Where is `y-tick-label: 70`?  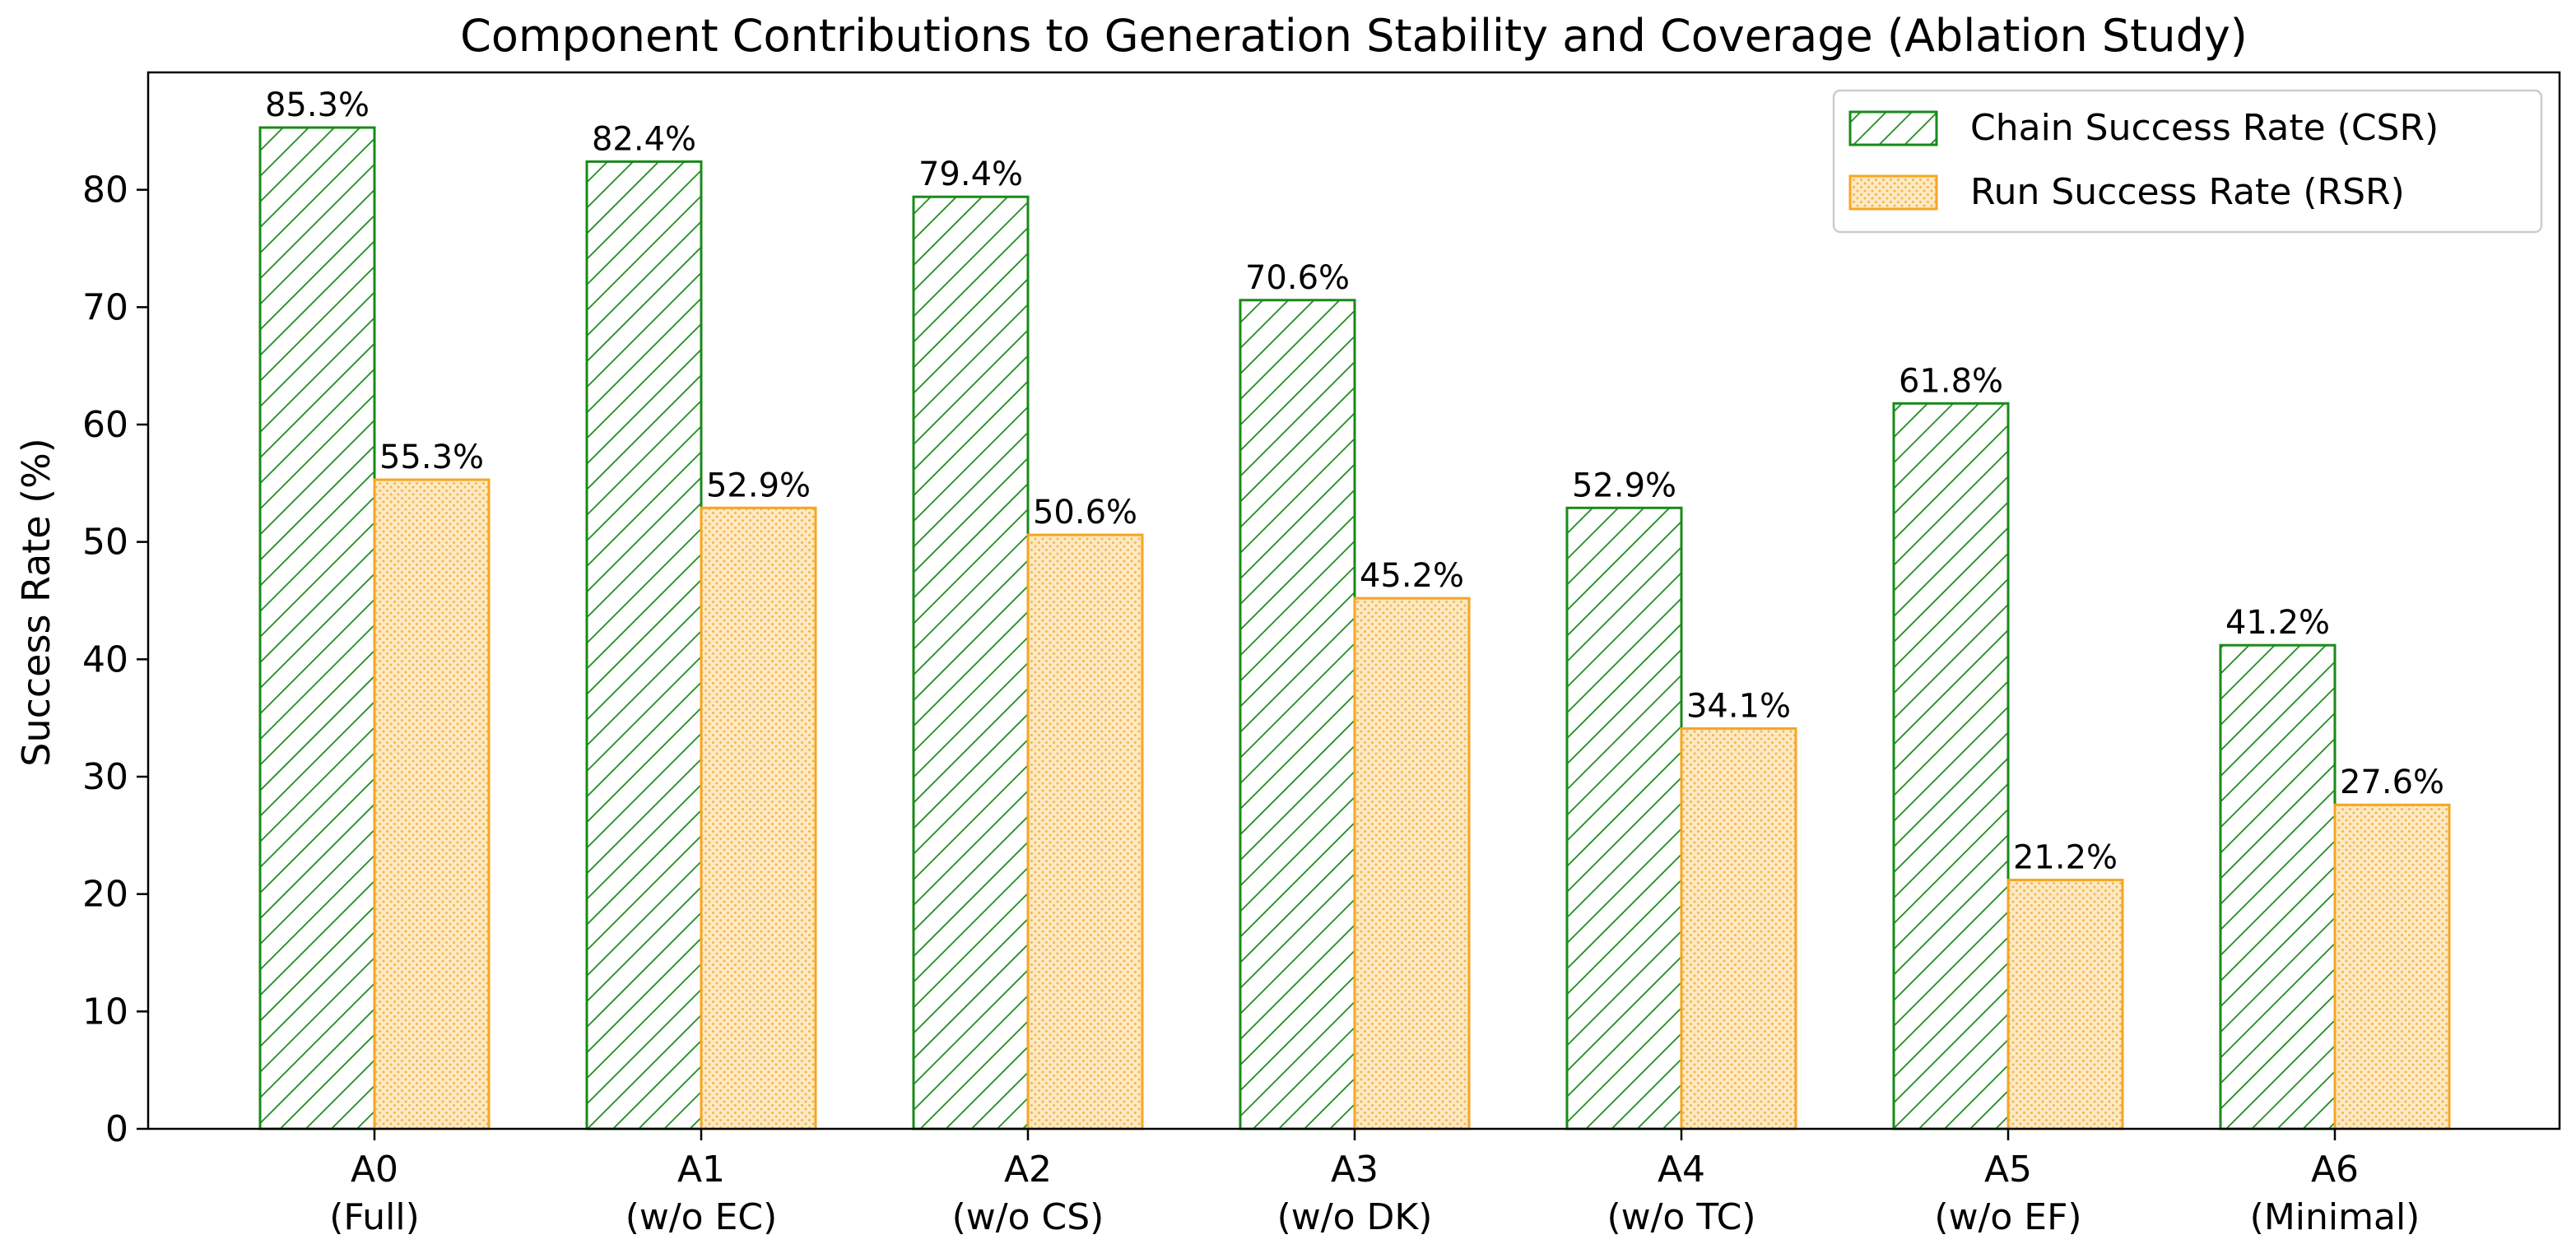
y-tick-label: 70 is located at coordinates (105, 307).